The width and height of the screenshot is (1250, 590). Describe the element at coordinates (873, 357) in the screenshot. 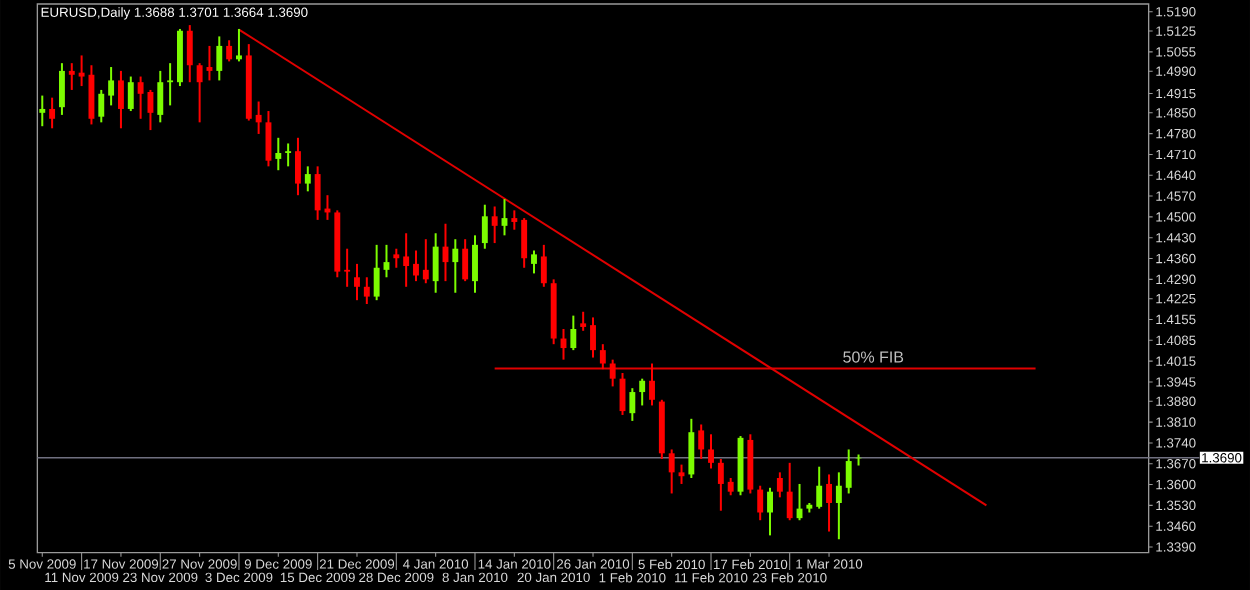

I see `annotation: 50% FIB` at that location.